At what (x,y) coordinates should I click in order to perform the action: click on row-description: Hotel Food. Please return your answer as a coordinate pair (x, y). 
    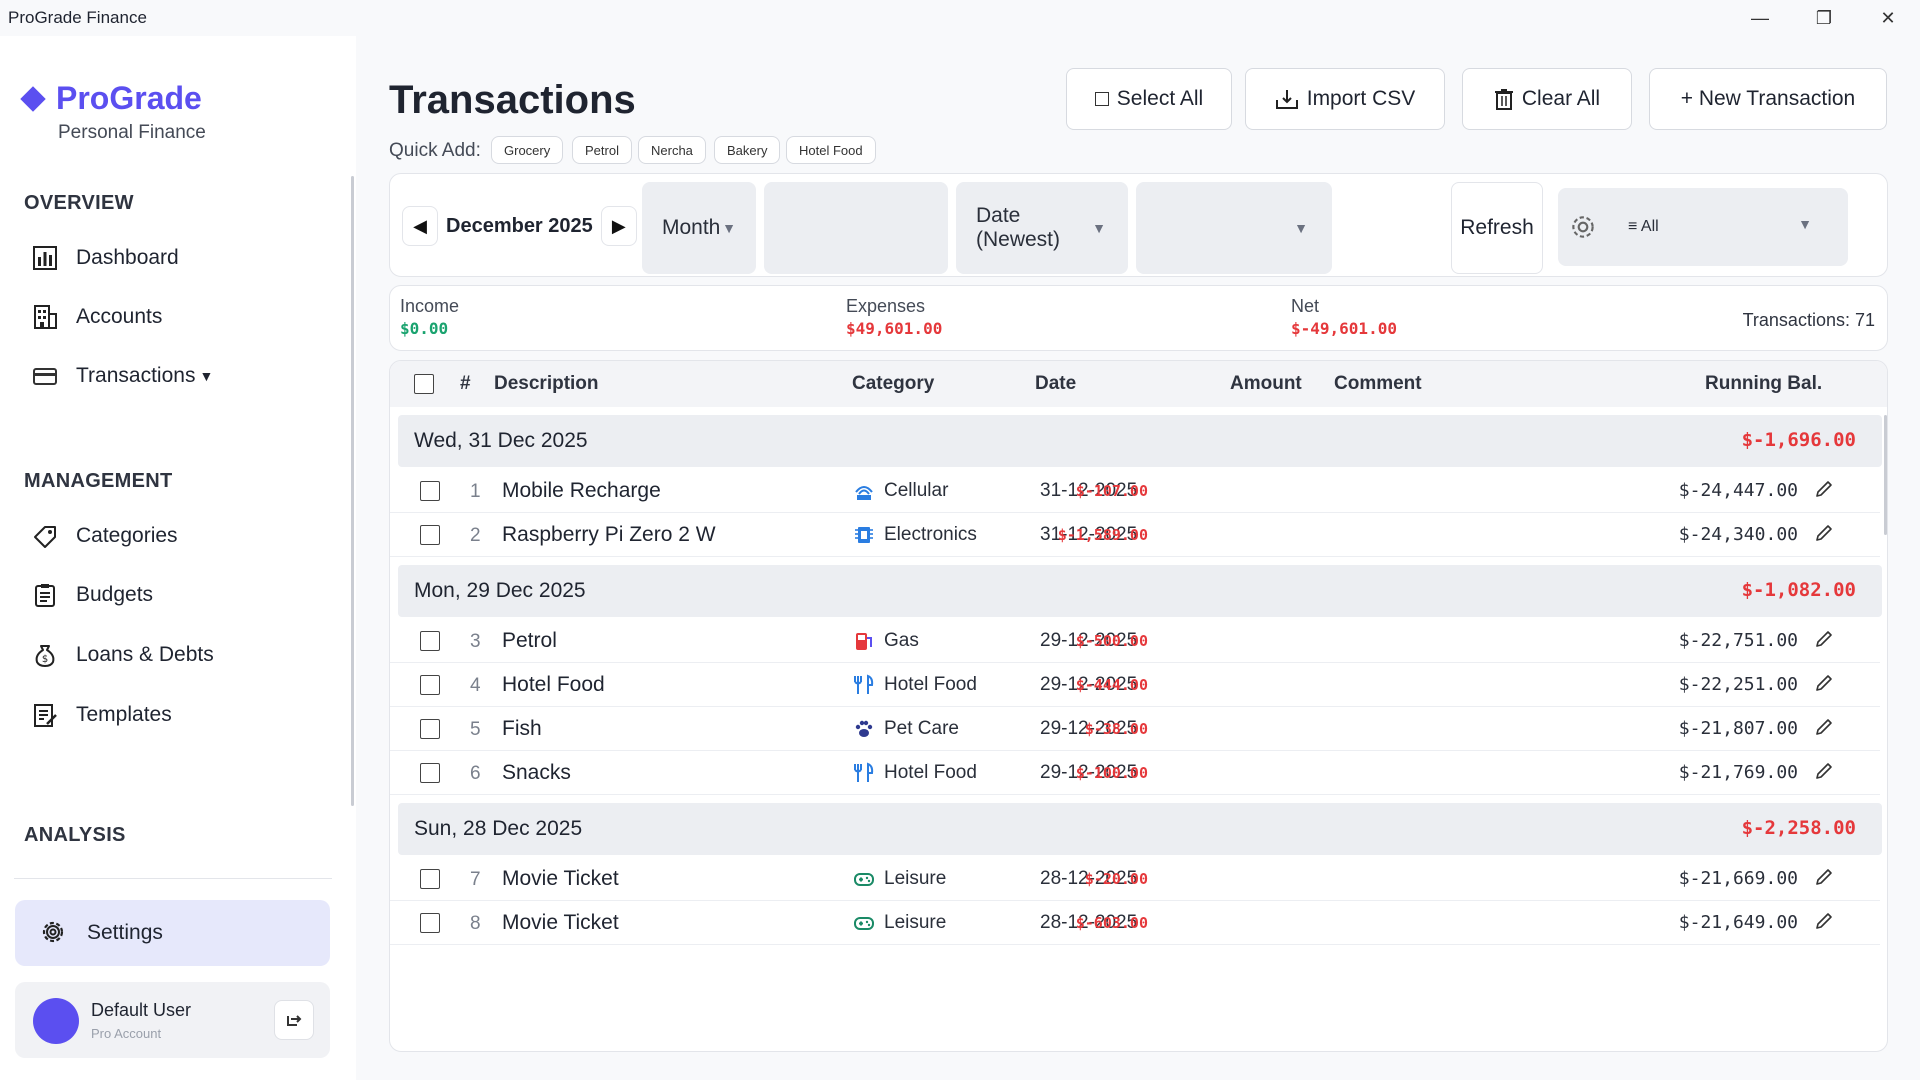
    Looking at the image, I should click on (553, 684).